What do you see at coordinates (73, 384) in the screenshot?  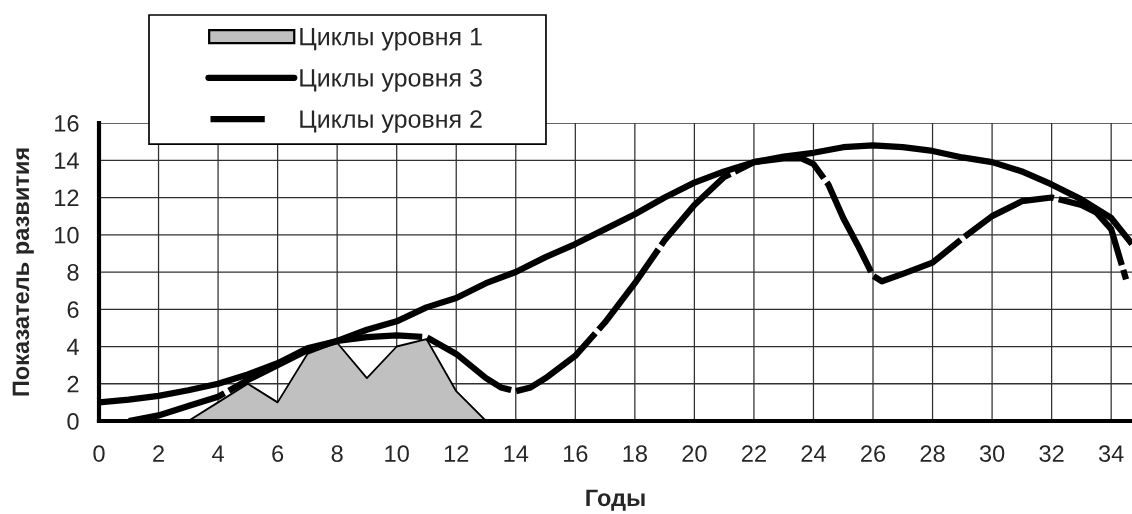 I see `y-tick-label: 2` at bounding box center [73, 384].